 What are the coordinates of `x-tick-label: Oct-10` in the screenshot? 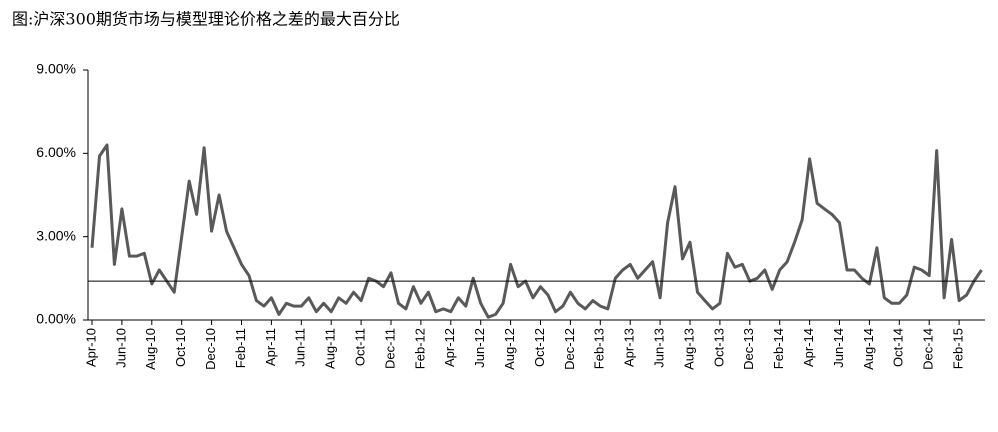 It's located at (180, 347).